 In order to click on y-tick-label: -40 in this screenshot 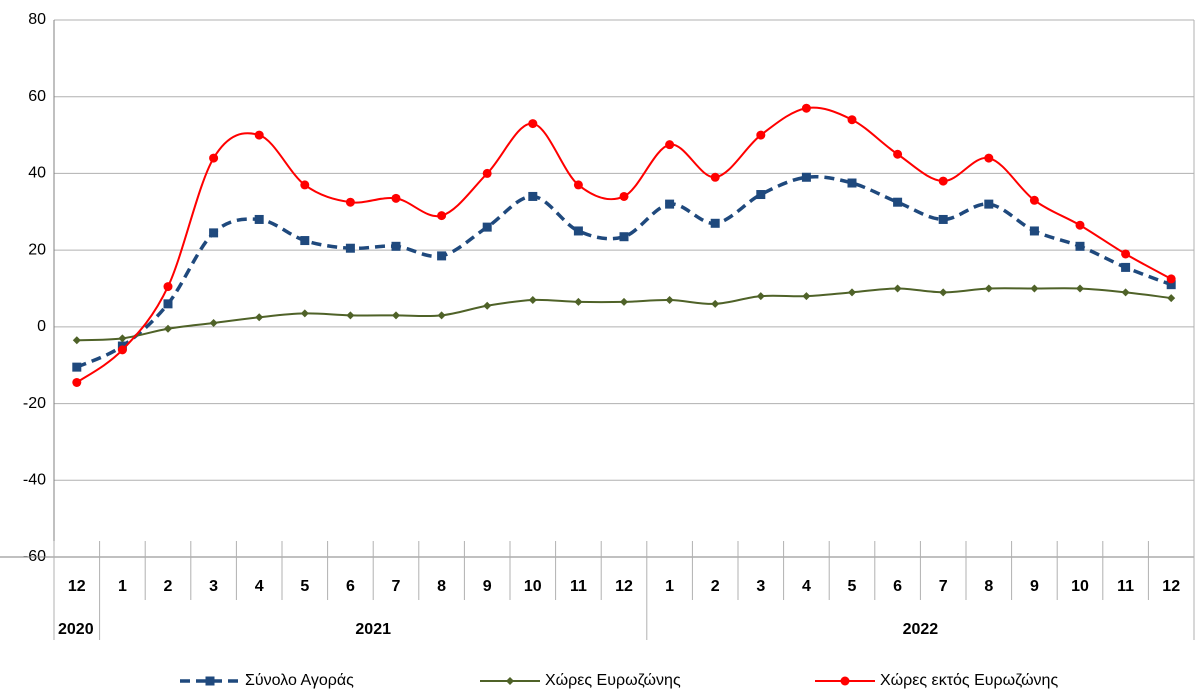, I will do `click(34, 480)`.